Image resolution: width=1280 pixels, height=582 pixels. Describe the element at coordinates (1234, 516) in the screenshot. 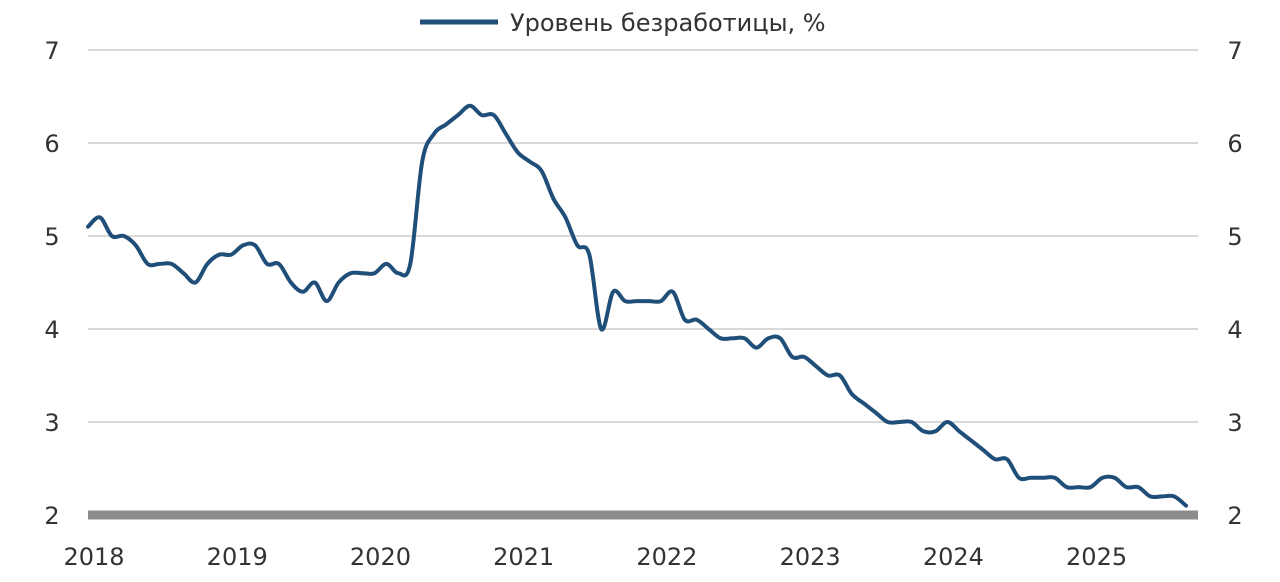

I see `y-tick-right-2: 2` at that location.